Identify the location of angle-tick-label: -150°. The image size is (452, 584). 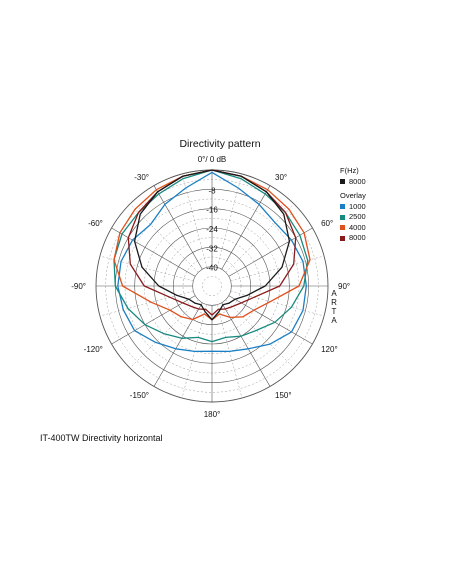
(139, 395).